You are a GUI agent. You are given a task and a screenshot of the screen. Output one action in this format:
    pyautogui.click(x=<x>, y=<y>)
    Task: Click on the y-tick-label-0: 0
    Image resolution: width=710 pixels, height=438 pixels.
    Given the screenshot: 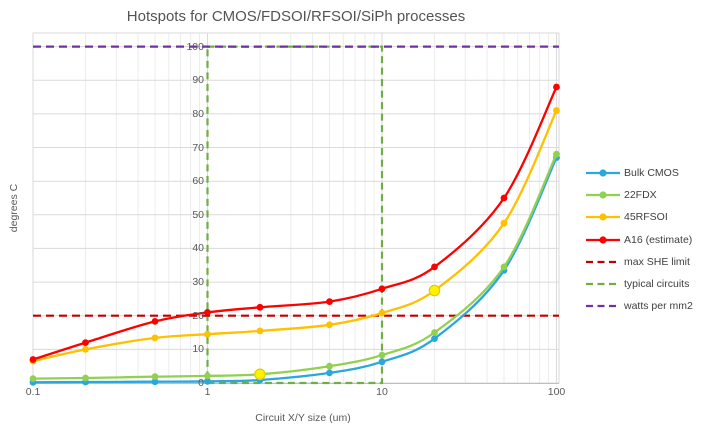 What is the action you would take?
    pyautogui.click(x=201, y=383)
    